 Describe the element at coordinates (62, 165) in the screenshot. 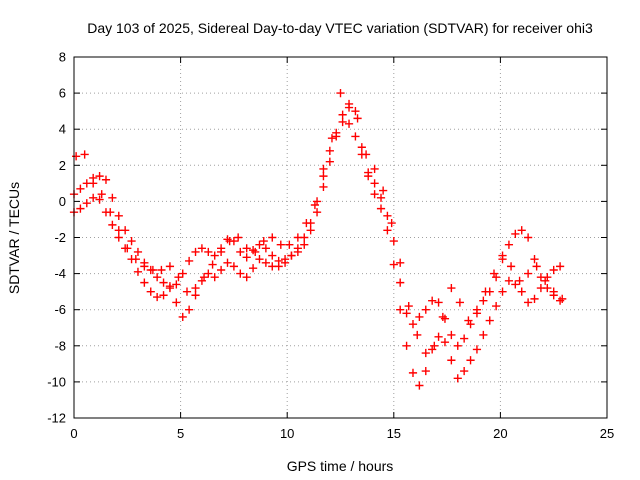

I see `y-tick-label: 2` at that location.